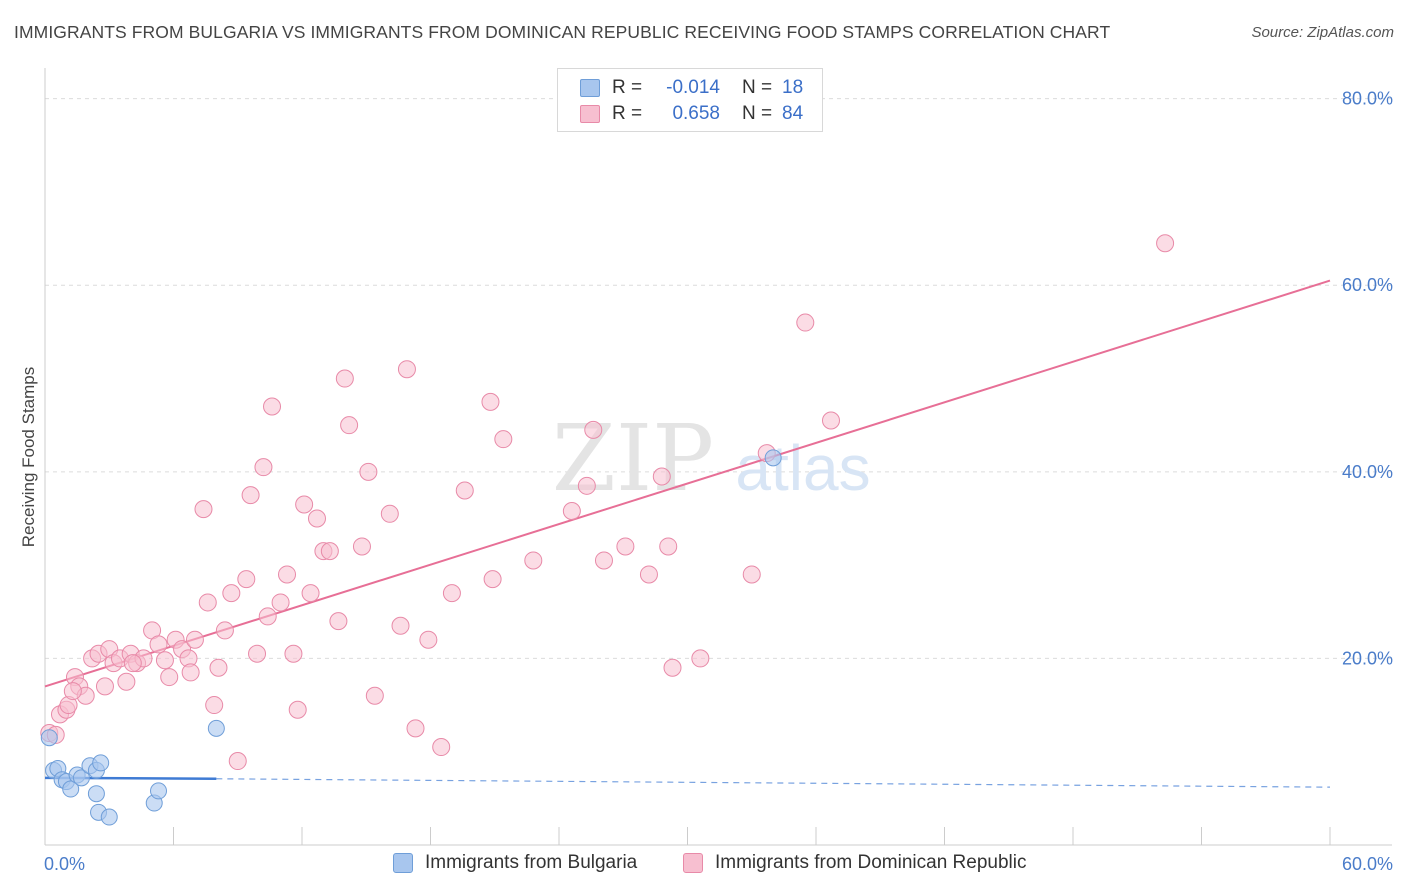 The width and height of the screenshot is (1406, 892). Describe the element at coordinates (590, 114) in the screenshot. I see `dominican-swatch` at that location.